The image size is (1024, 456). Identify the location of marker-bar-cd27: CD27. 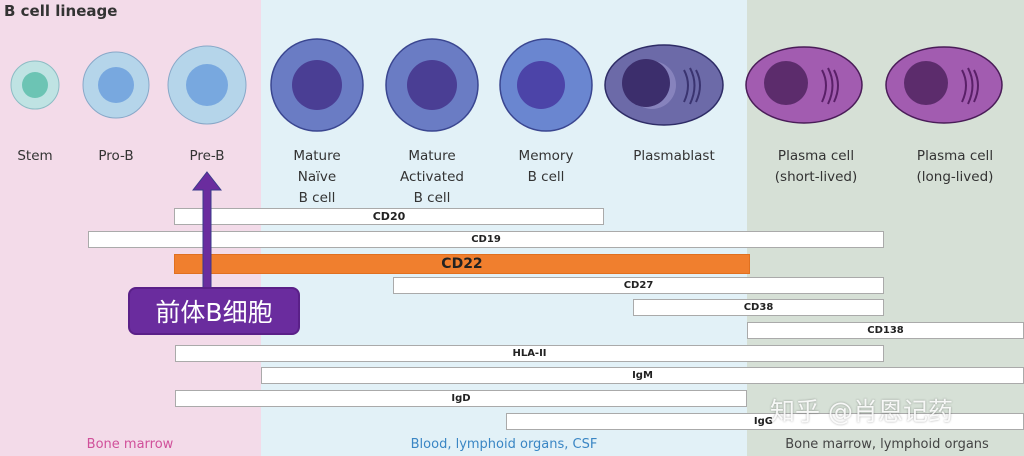
(638, 285).